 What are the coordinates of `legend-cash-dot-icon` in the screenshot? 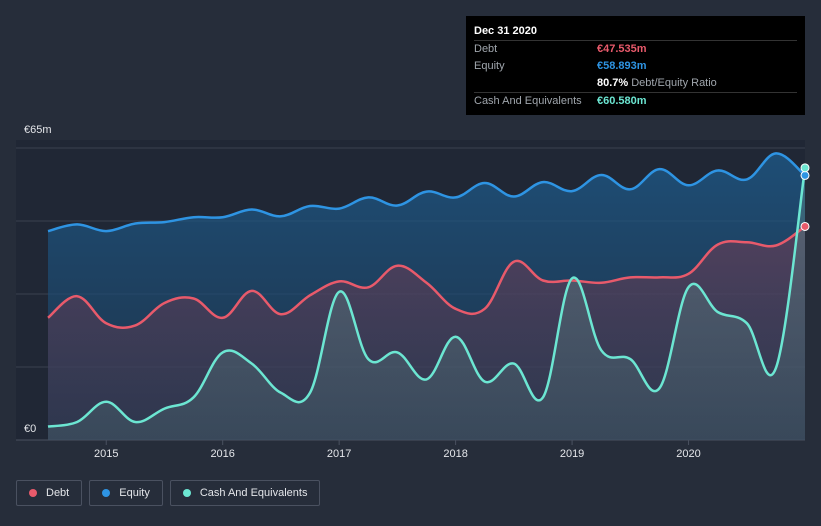 It's located at (186, 493).